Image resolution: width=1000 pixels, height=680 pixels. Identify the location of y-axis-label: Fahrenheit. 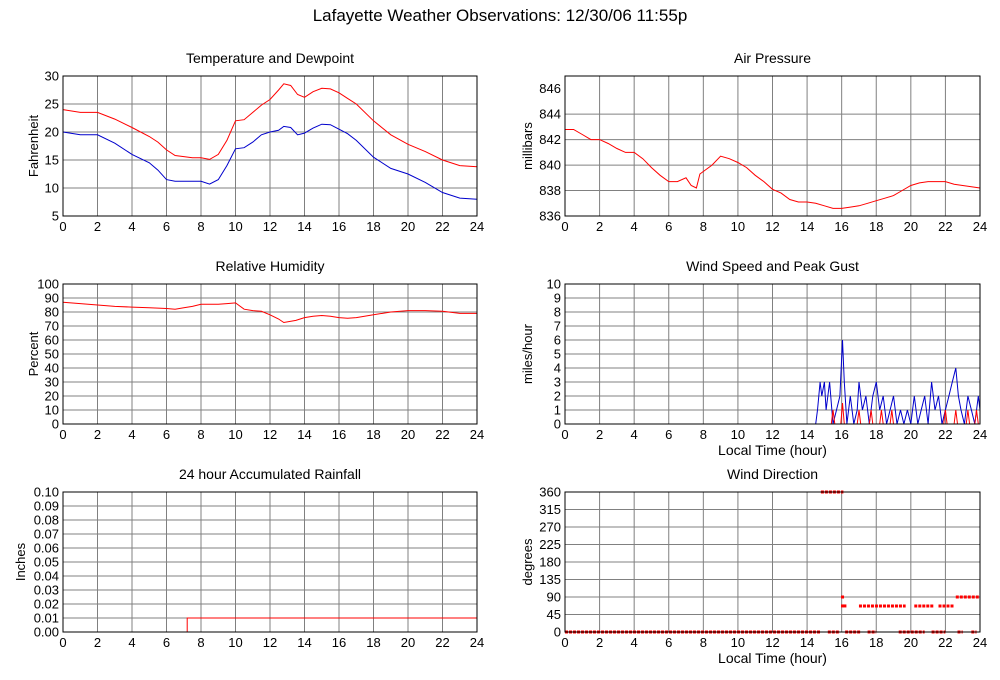
(33, 146).